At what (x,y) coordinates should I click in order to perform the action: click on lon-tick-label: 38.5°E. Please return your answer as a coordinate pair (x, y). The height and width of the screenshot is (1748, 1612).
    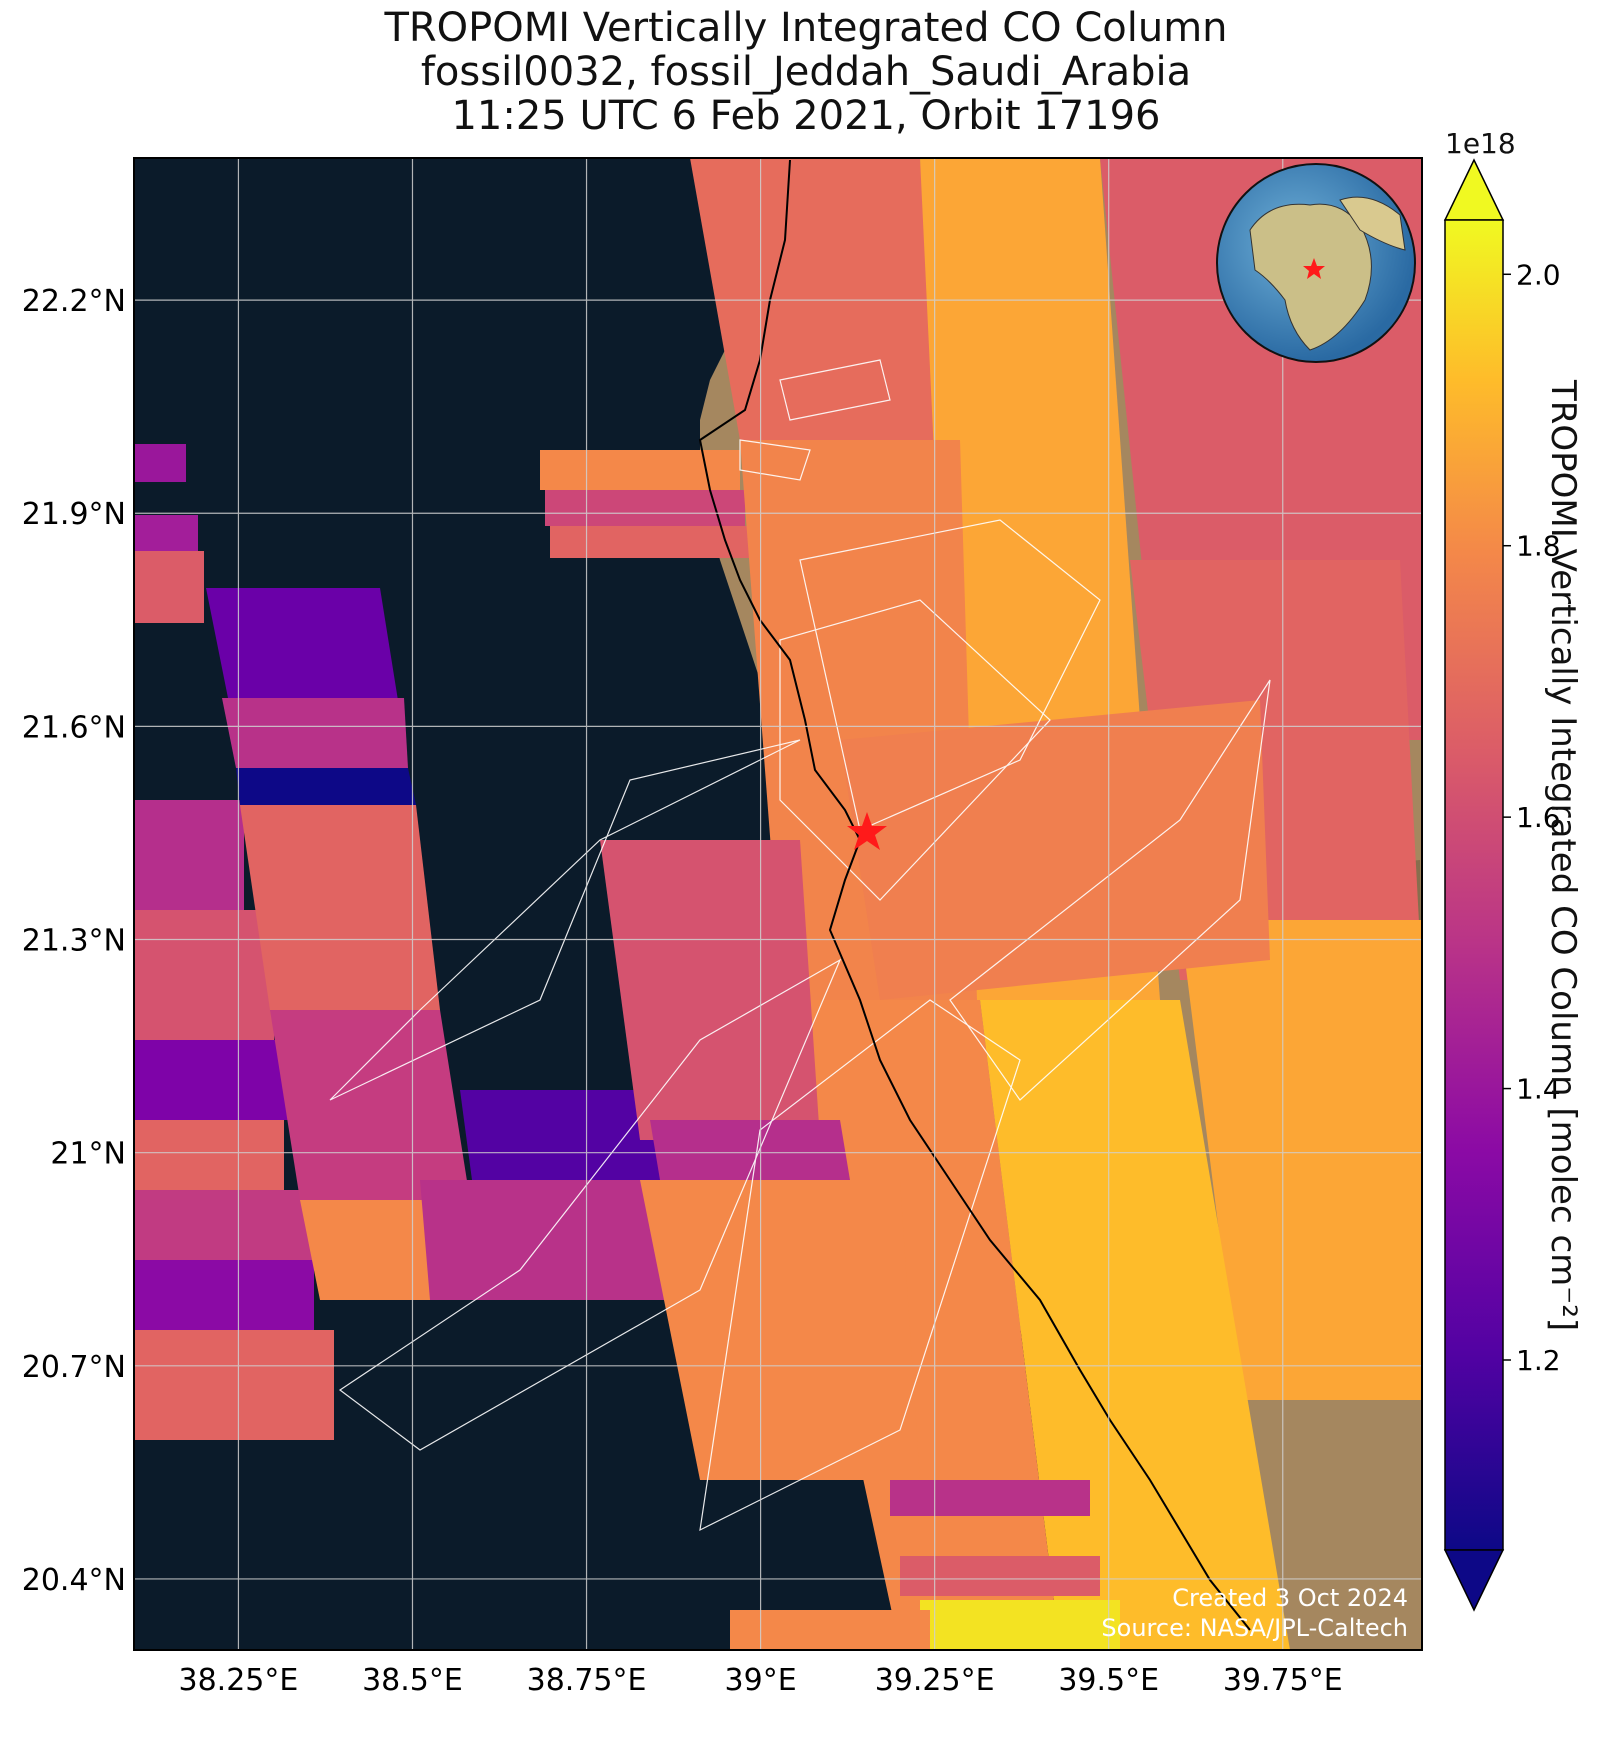
    Looking at the image, I should click on (412, 1680).